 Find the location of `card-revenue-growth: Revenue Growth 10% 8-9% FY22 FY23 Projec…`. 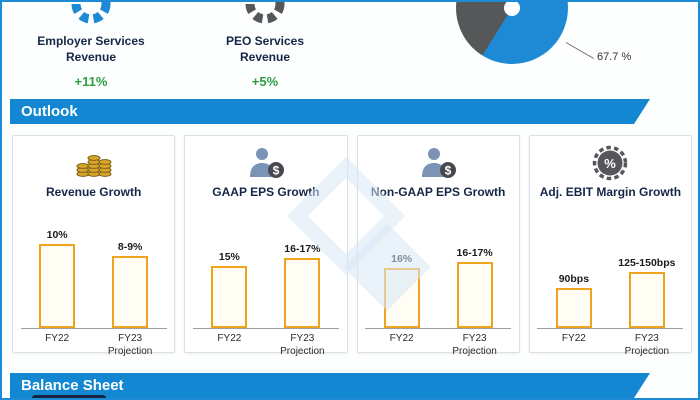

card-revenue-growth: Revenue Growth 10% 8-9% FY22 FY23 Projec… is located at coordinates (94, 246).